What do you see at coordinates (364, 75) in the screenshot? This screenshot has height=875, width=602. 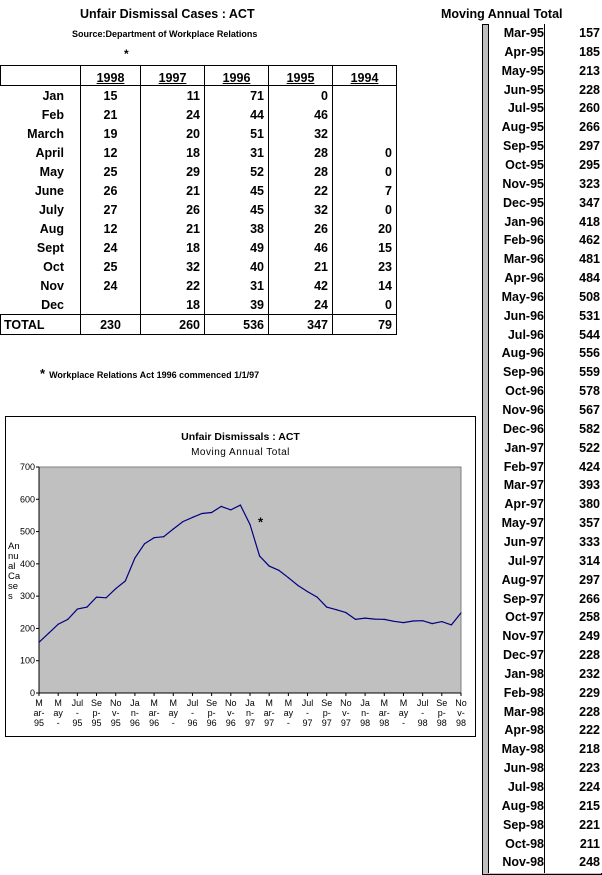 I see `header-year: 1994` at bounding box center [364, 75].